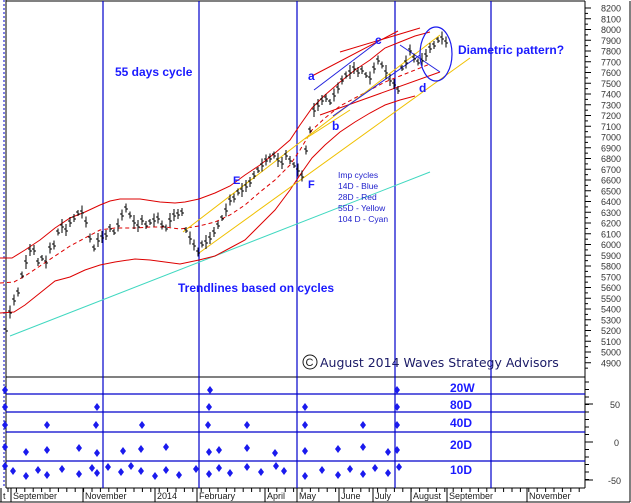 This screenshot has height=503, width=631. Describe the element at coordinates (611, 331) in the screenshot. I see `y-tick-label: 5200` at that location.